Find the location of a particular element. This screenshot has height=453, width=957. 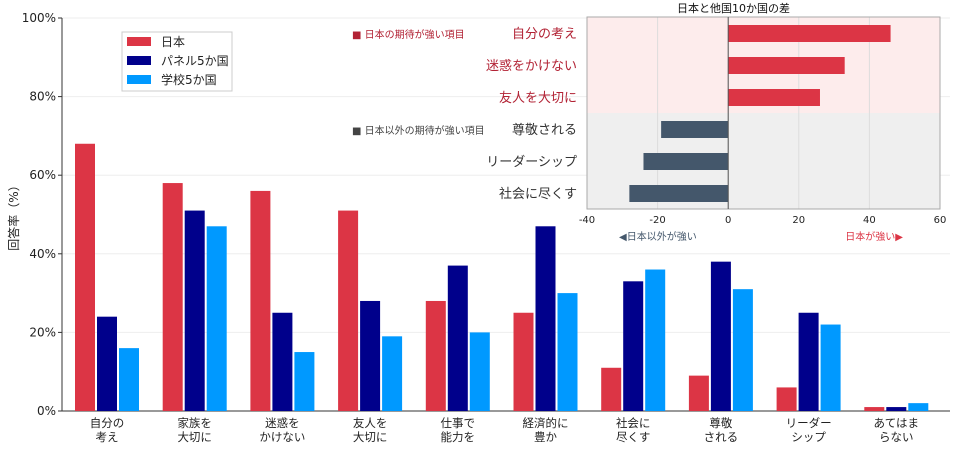

legend-label: 日本 is located at coordinates (173, 42).